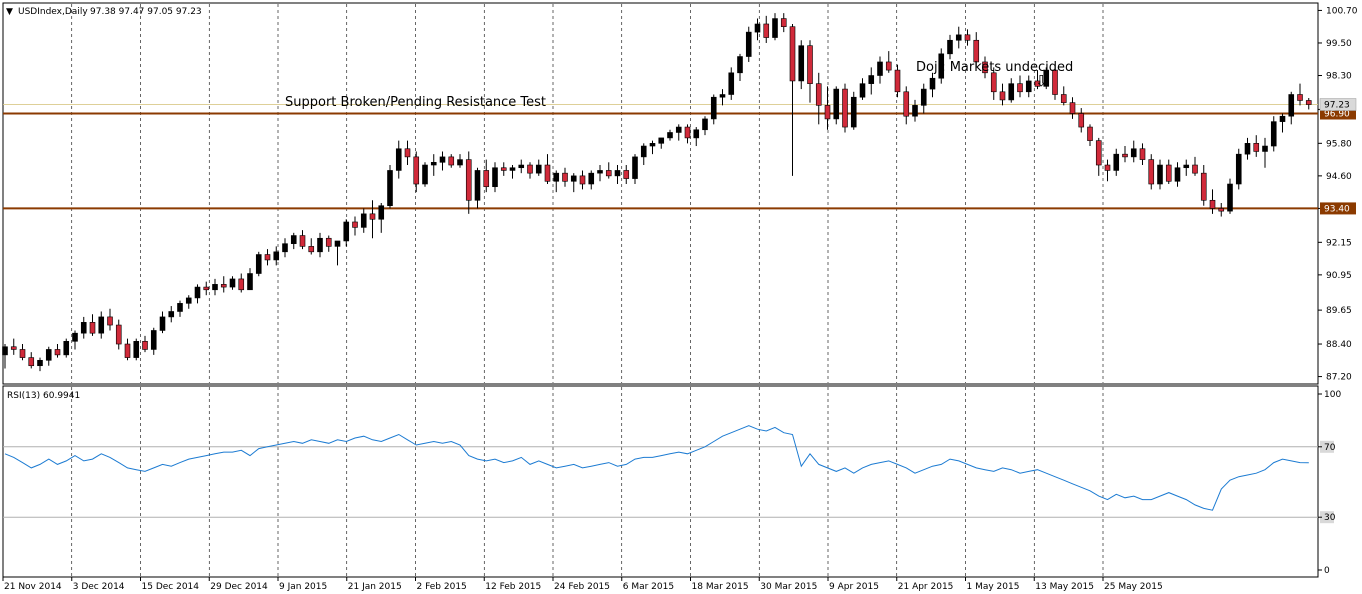 The image size is (1362, 594). What do you see at coordinates (720, 587) in the screenshot?
I see `date-tick-label: 18 Mar 2015` at bounding box center [720, 587].